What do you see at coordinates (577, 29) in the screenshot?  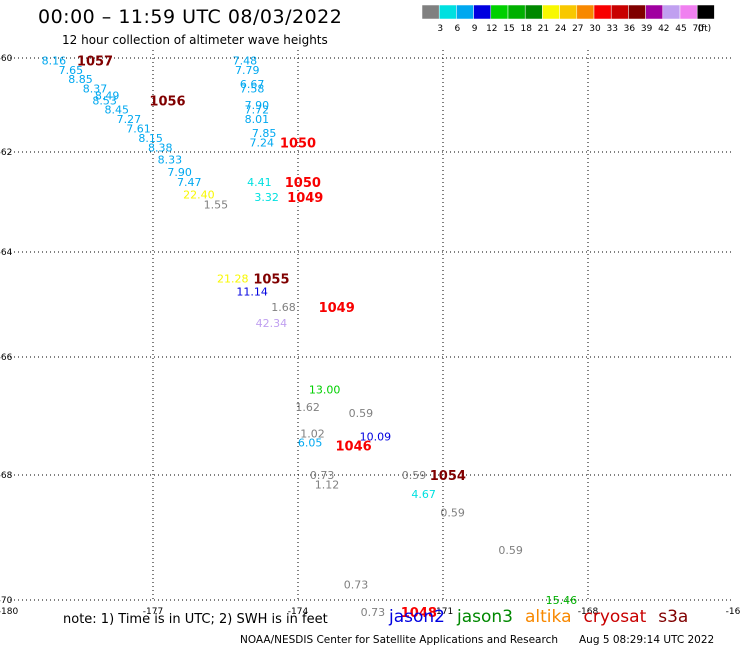 I see `colorbar-label: 27` at bounding box center [577, 29].